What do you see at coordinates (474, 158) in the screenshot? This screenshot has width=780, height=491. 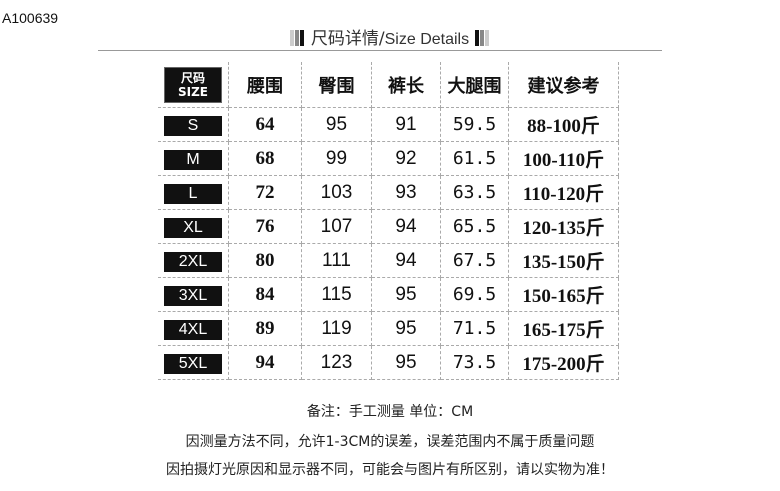 I see `cell: 61.5` at bounding box center [474, 158].